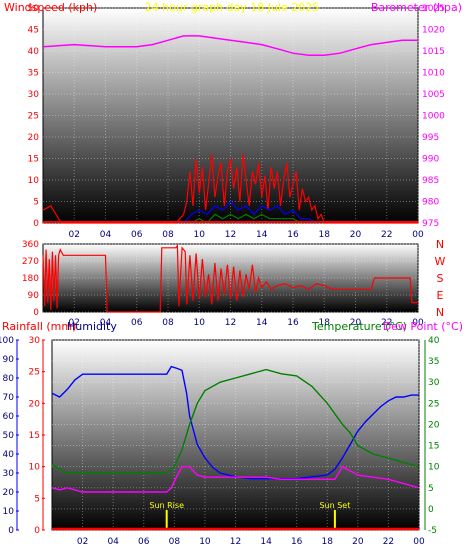 The width and height of the screenshot is (466, 559). What do you see at coordinates (440, 312) in the screenshot?
I see `compass-label-4: N` at bounding box center [440, 312].